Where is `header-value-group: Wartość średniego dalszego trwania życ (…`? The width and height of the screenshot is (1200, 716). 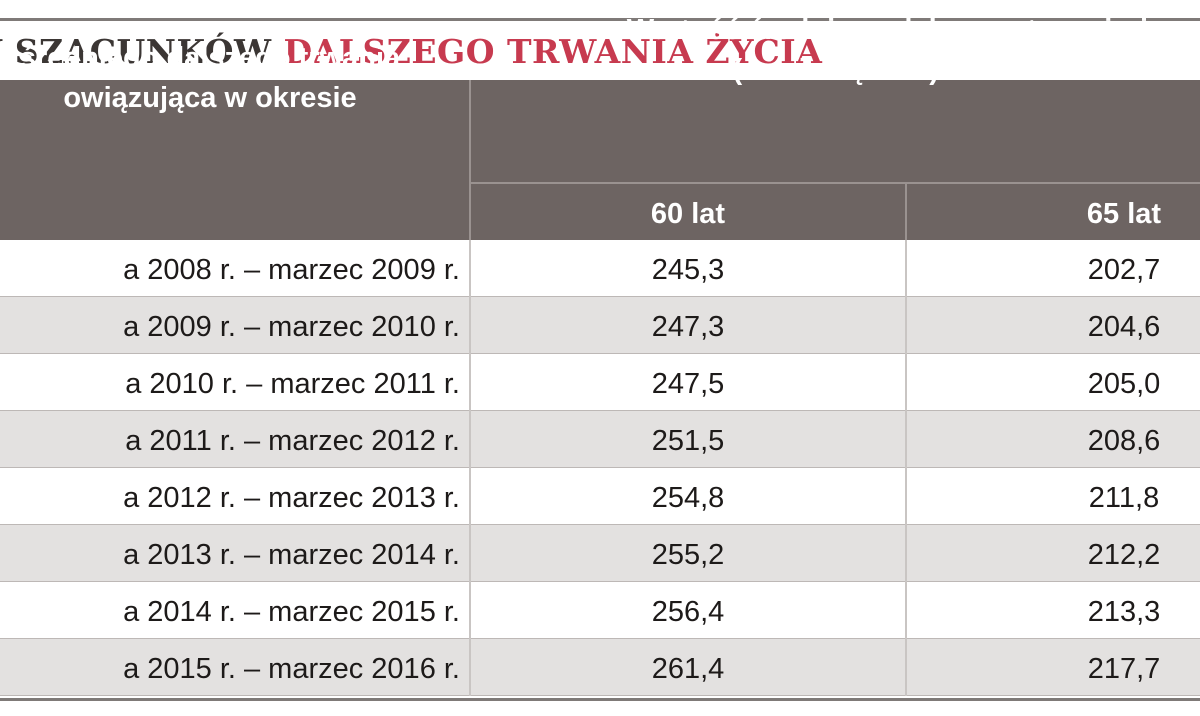
header-value-group: Wartość średniego dalszego trwania życ (… is located at coordinates (835, 50).